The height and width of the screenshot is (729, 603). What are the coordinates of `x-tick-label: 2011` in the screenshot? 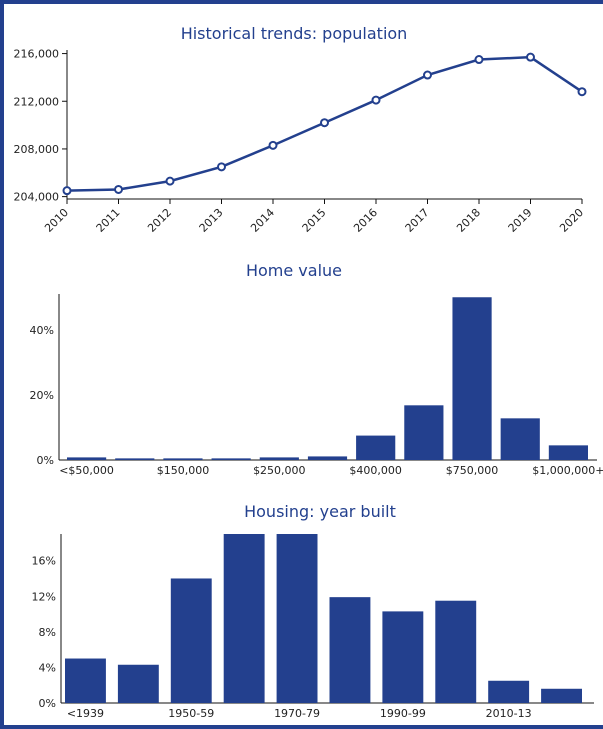 It's located at (108, 220).